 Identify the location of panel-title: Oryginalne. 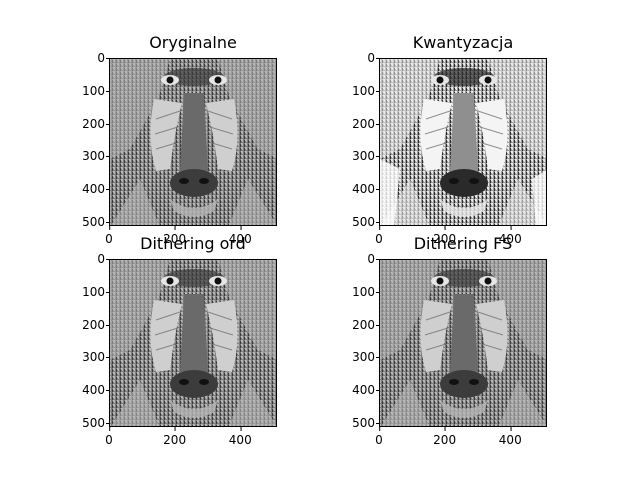
(193, 42).